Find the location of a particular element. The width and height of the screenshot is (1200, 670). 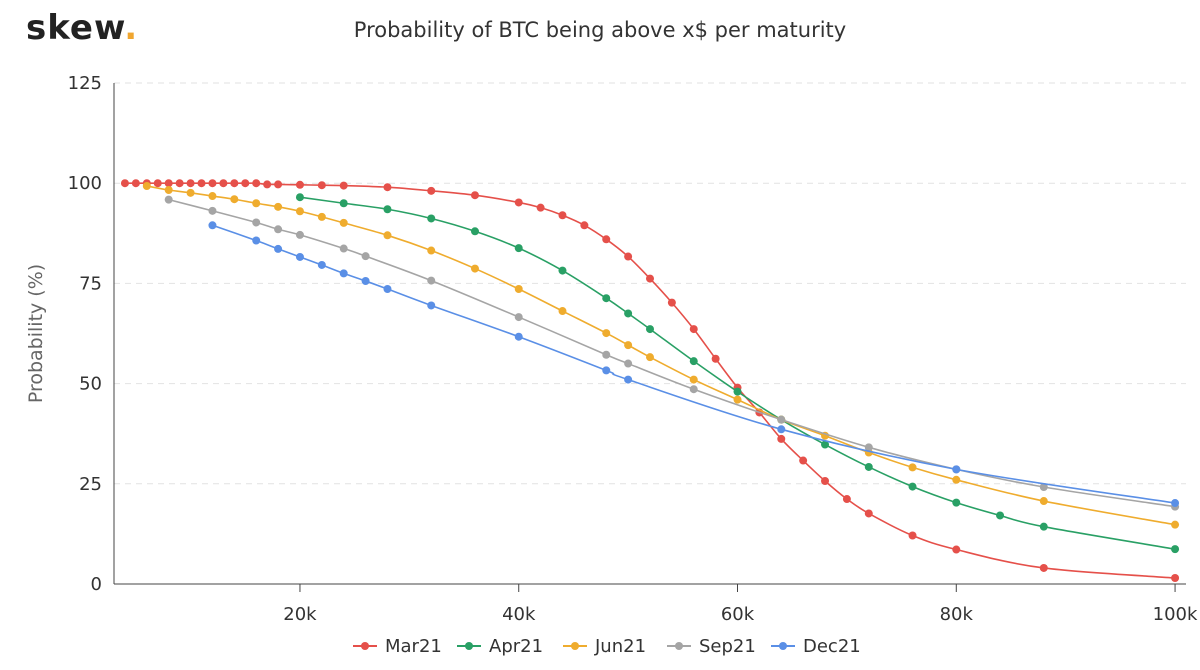

legend-item-apr21: Apr21 is located at coordinates (500, 646).